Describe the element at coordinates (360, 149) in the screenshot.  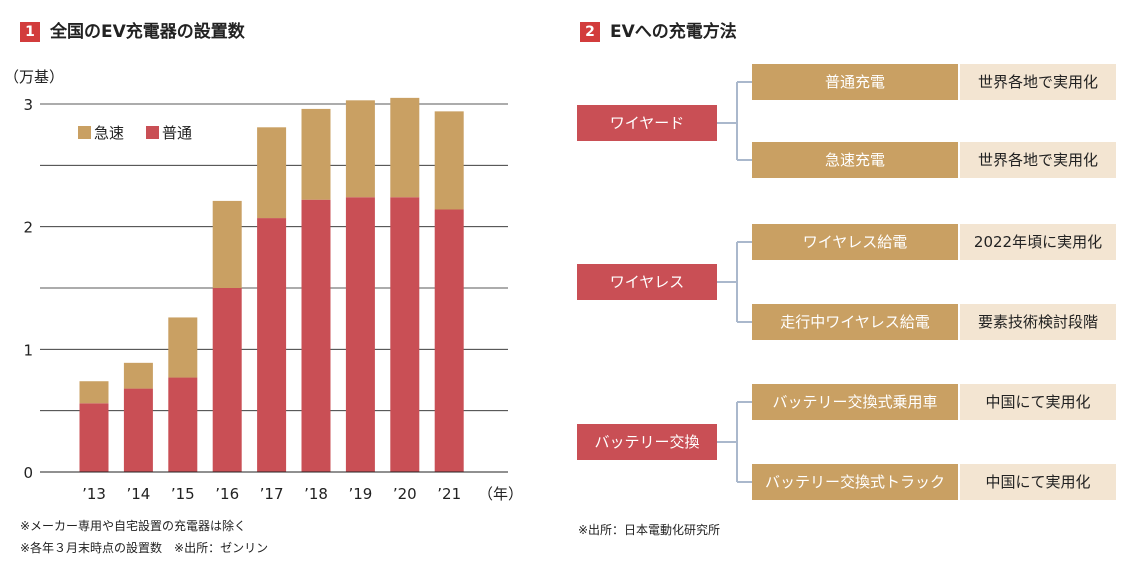
I see `bar-急速-6` at that location.